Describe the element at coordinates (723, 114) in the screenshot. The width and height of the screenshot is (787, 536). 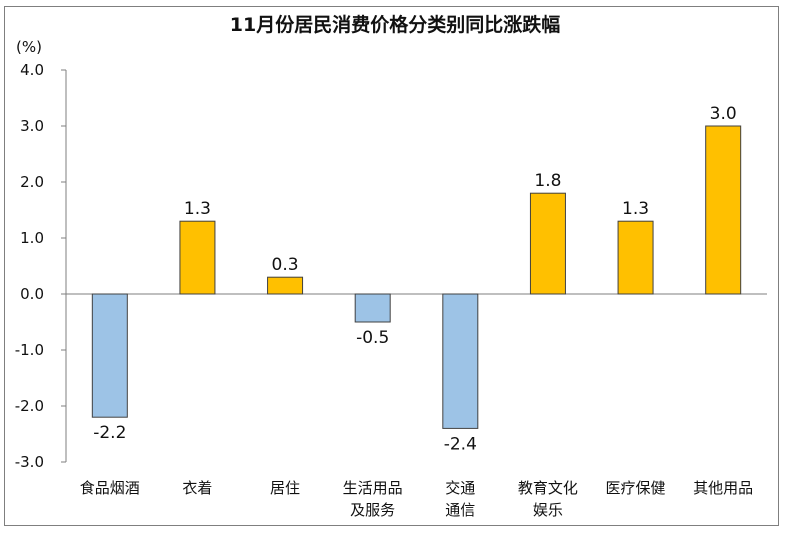
I see `data-label: 3.0` at that location.